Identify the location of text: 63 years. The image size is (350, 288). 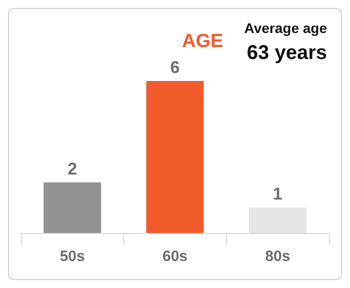
(286, 53).